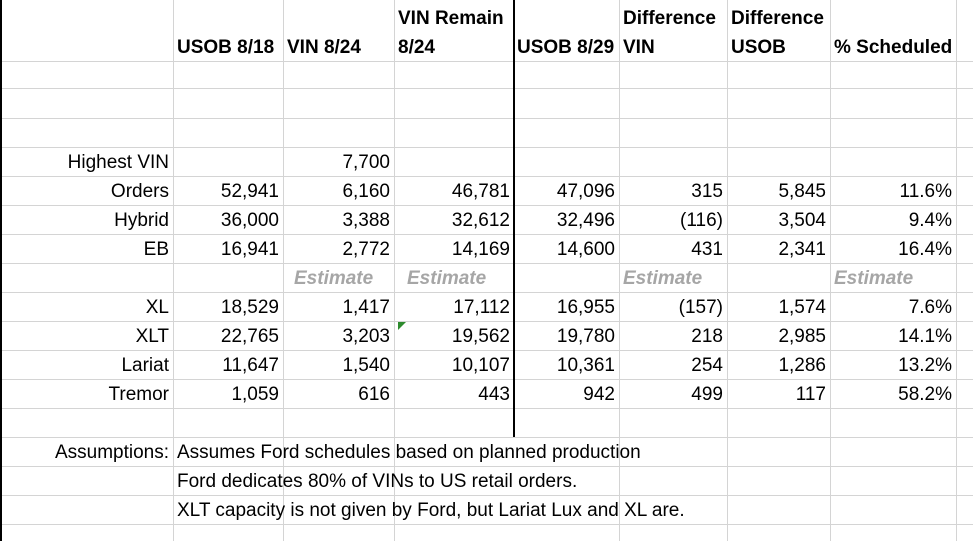  I want to click on row-label: Lariat, so click(145, 365).